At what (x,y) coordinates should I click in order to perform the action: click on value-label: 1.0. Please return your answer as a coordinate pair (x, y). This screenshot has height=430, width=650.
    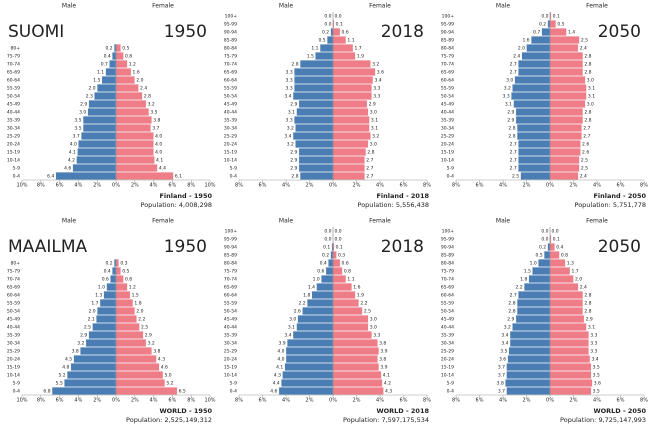
    Looking at the image, I should click on (316, 280).